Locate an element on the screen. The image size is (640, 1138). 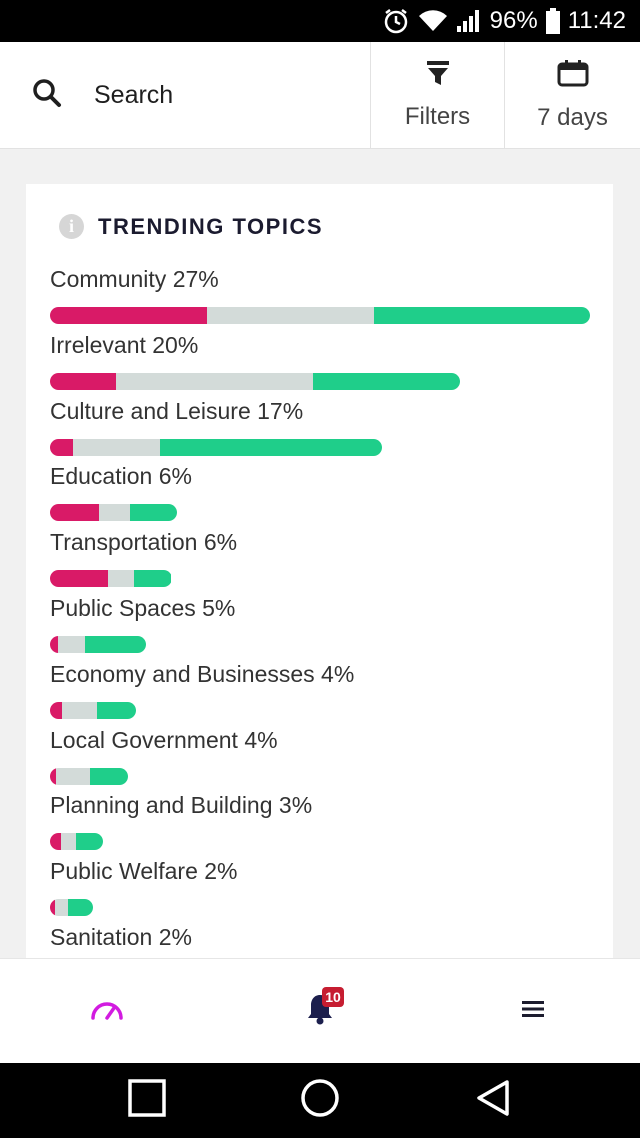
topic-label: Planning and Building 3% is located at coordinates (181, 805).